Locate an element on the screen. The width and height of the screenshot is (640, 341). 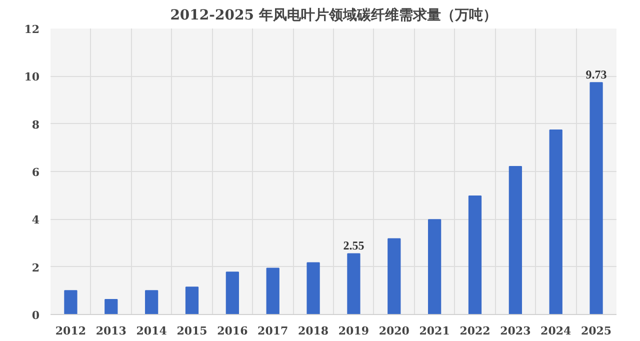
x-tick-label: 2019 is located at coordinates (354, 331).